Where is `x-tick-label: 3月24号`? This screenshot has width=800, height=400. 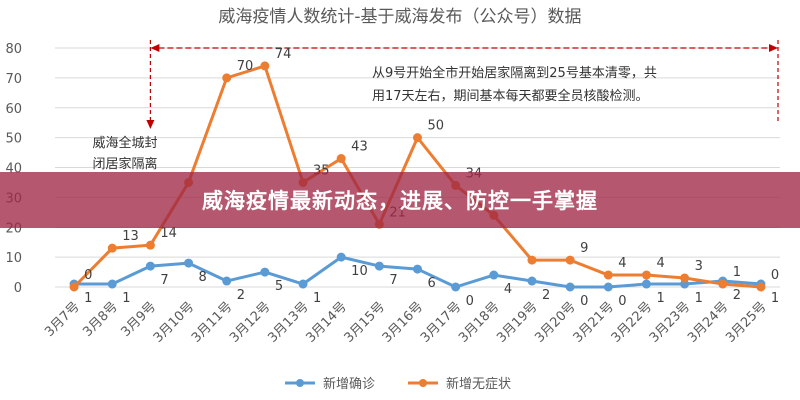
x-tick-label: 3月24号 is located at coordinates (708, 322).